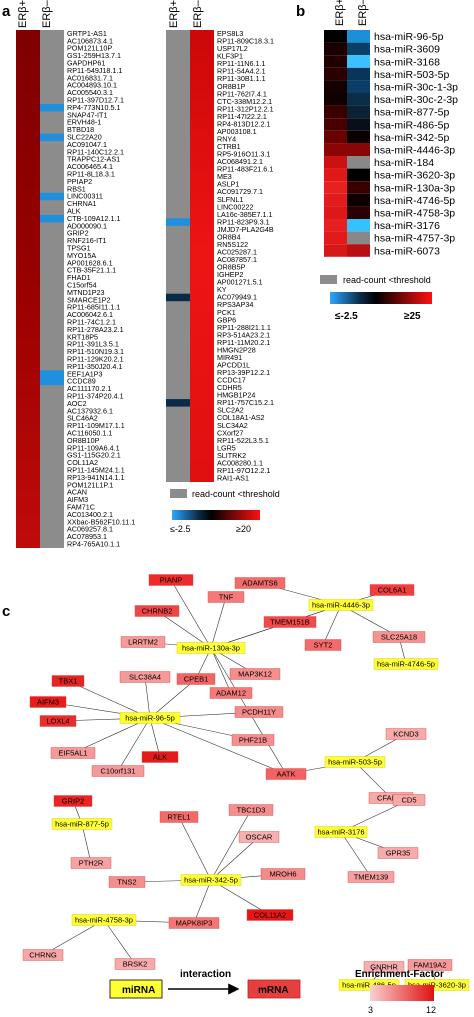  What do you see at coordinates (414, 151) in the screenshot?
I see `mirna-label: hsa-miR-4446-3p` at bounding box center [414, 151].